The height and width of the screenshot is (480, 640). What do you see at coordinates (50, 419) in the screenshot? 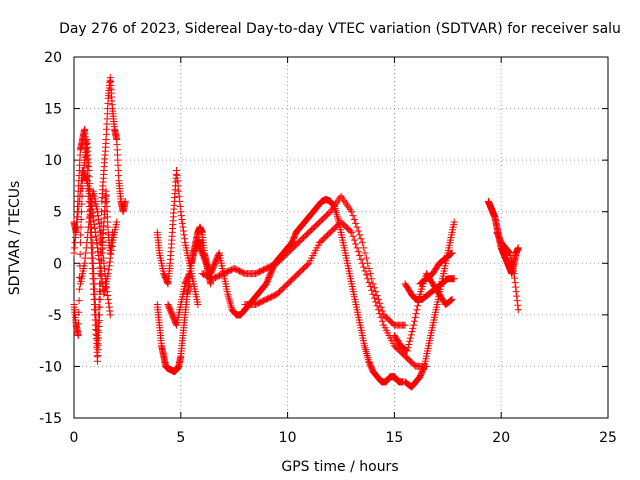
I see `y-tick-label: -15` at bounding box center [50, 419].